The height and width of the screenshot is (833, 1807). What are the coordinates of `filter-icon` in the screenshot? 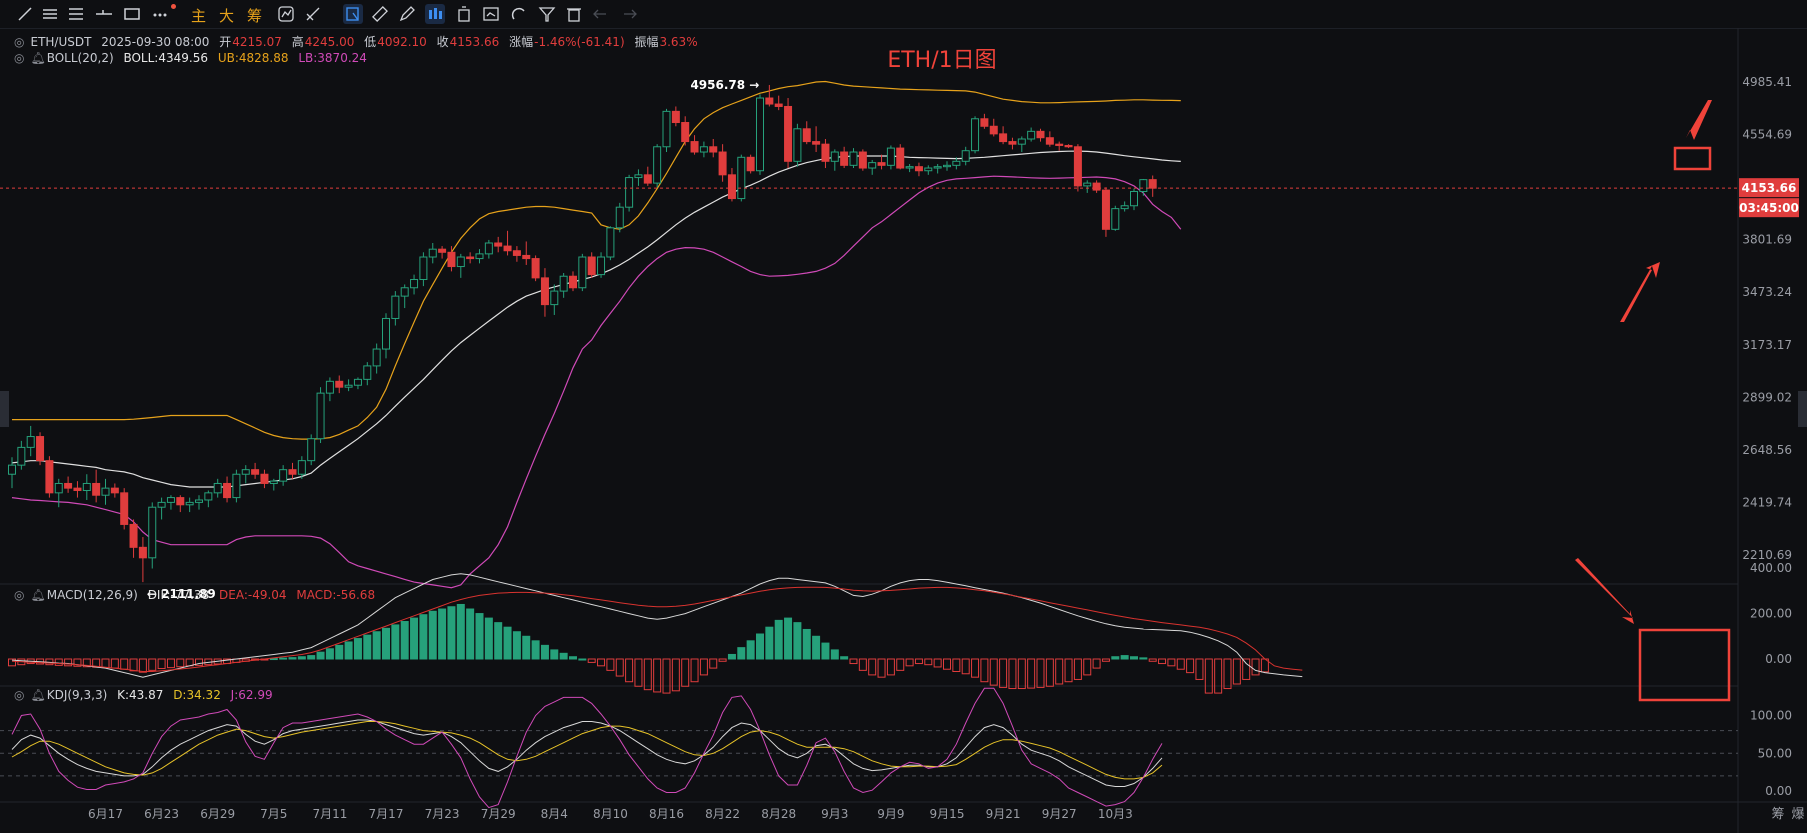 It's located at (547, 14).